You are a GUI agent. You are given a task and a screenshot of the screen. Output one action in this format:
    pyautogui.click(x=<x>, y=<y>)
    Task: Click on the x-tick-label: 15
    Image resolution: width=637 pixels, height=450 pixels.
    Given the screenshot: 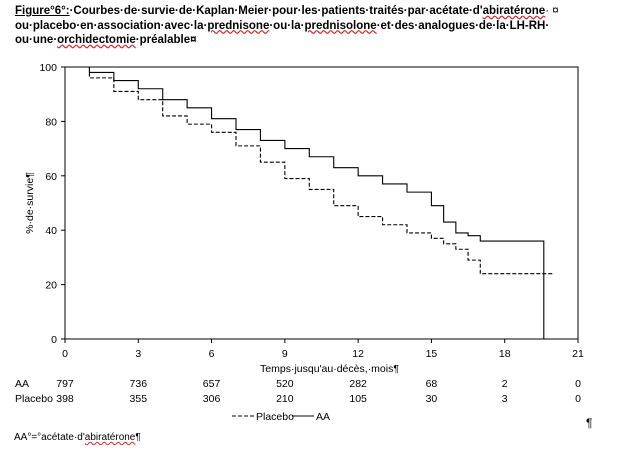 What is the action you would take?
    pyautogui.click(x=432, y=354)
    